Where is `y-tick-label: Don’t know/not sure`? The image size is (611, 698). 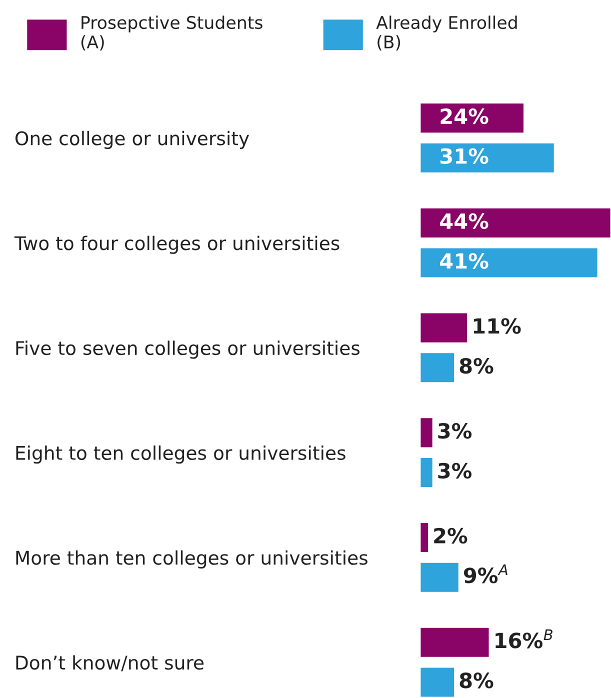 y-tick-label: Don’t know/not sure is located at coordinates (110, 663).